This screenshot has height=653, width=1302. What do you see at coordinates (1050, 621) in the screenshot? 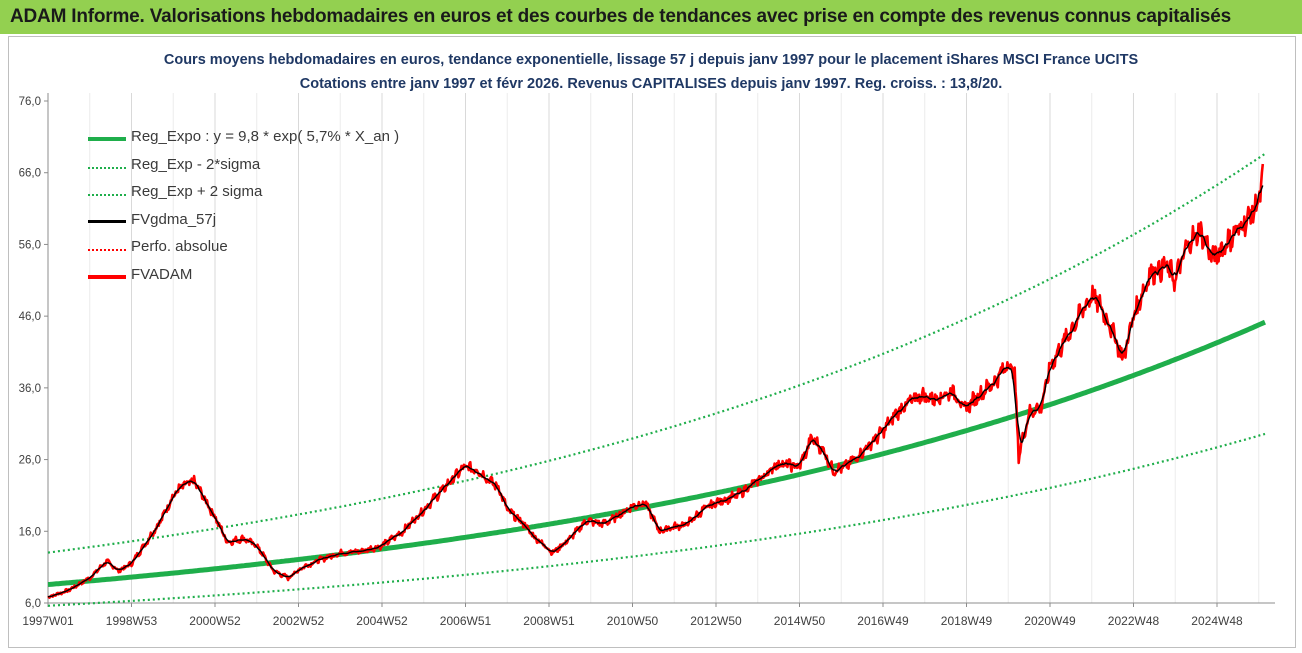
I see `x-tick-label: 2020W49` at bounding box center [1050, 621].